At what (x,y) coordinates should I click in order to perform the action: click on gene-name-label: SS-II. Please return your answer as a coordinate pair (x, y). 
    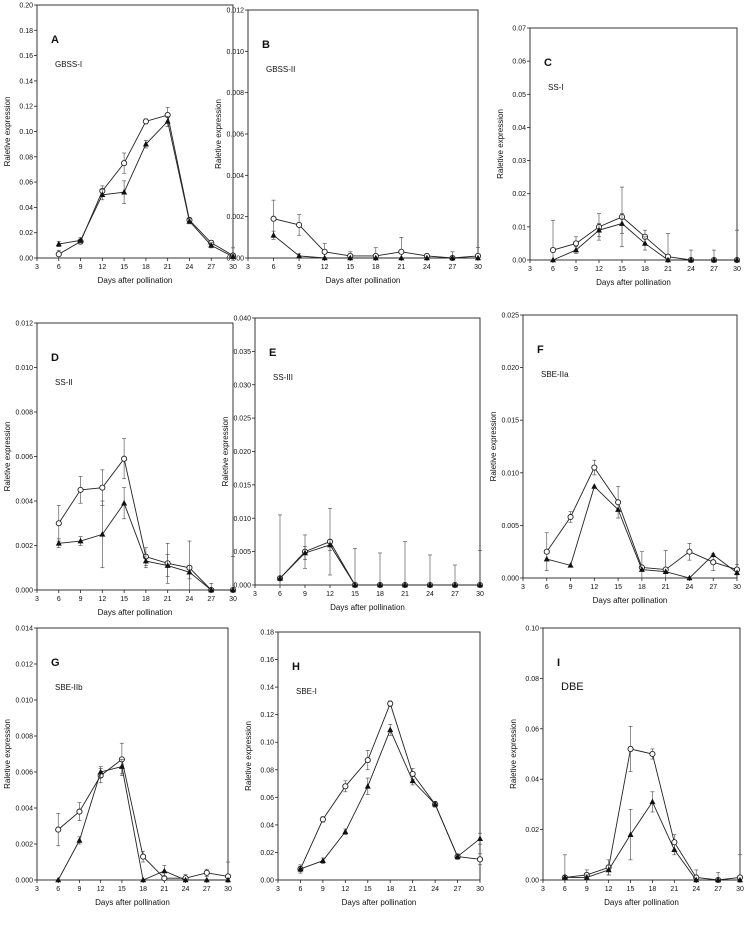
    Looking at the image, I should click on (64, 382).